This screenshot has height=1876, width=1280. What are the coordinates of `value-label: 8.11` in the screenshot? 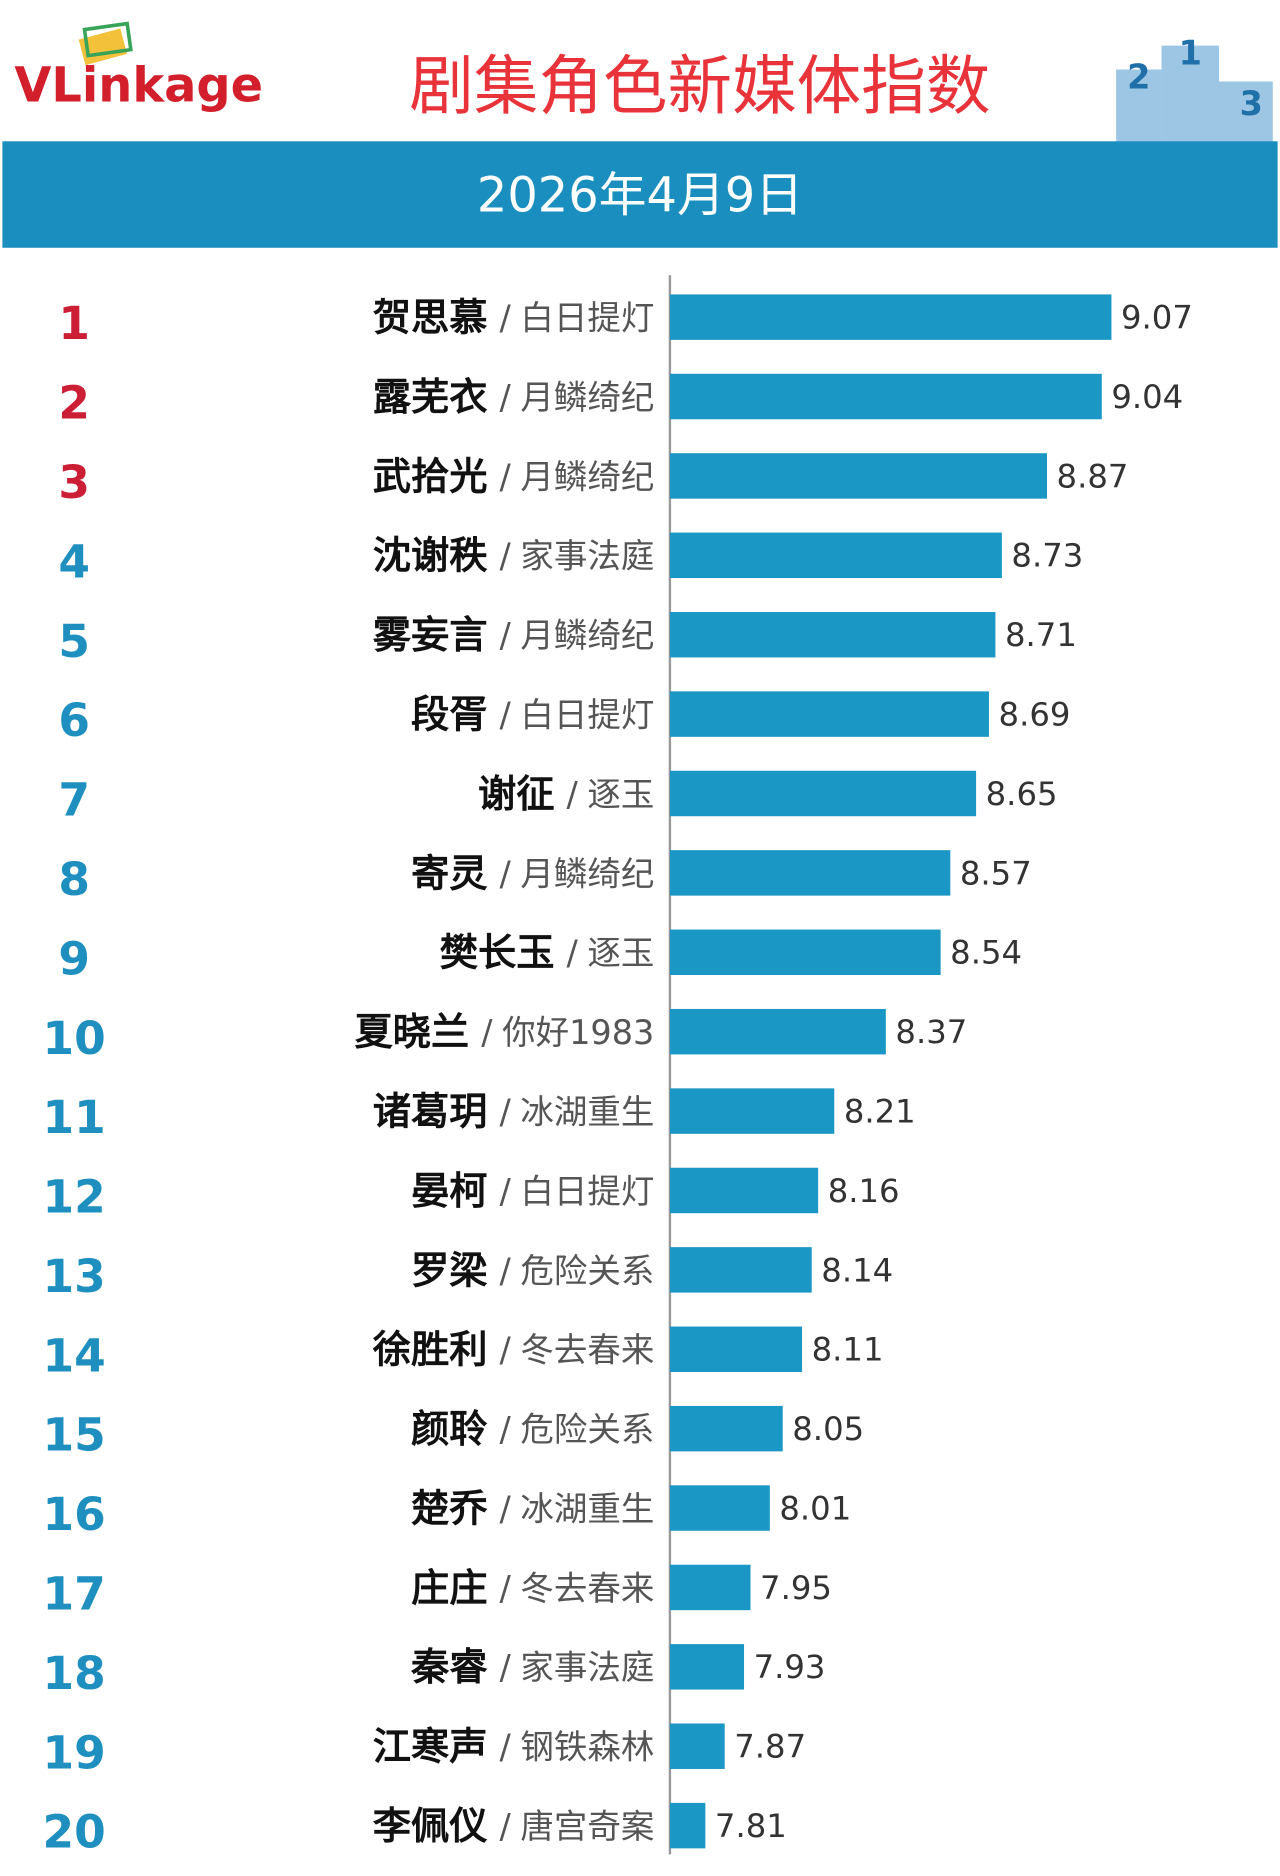 It's located at (848, 1350).